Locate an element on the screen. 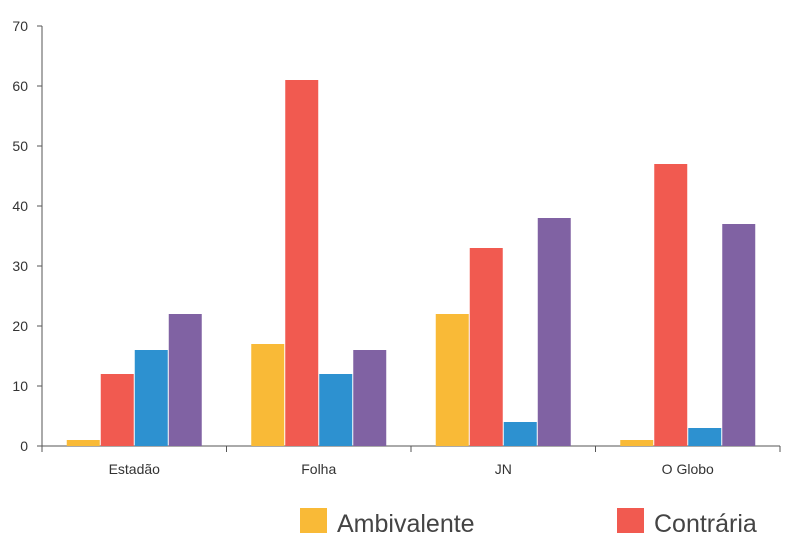 This screenshot has height=533, width=785. y-tick-label: 20 is located at coordinates (20, 326).